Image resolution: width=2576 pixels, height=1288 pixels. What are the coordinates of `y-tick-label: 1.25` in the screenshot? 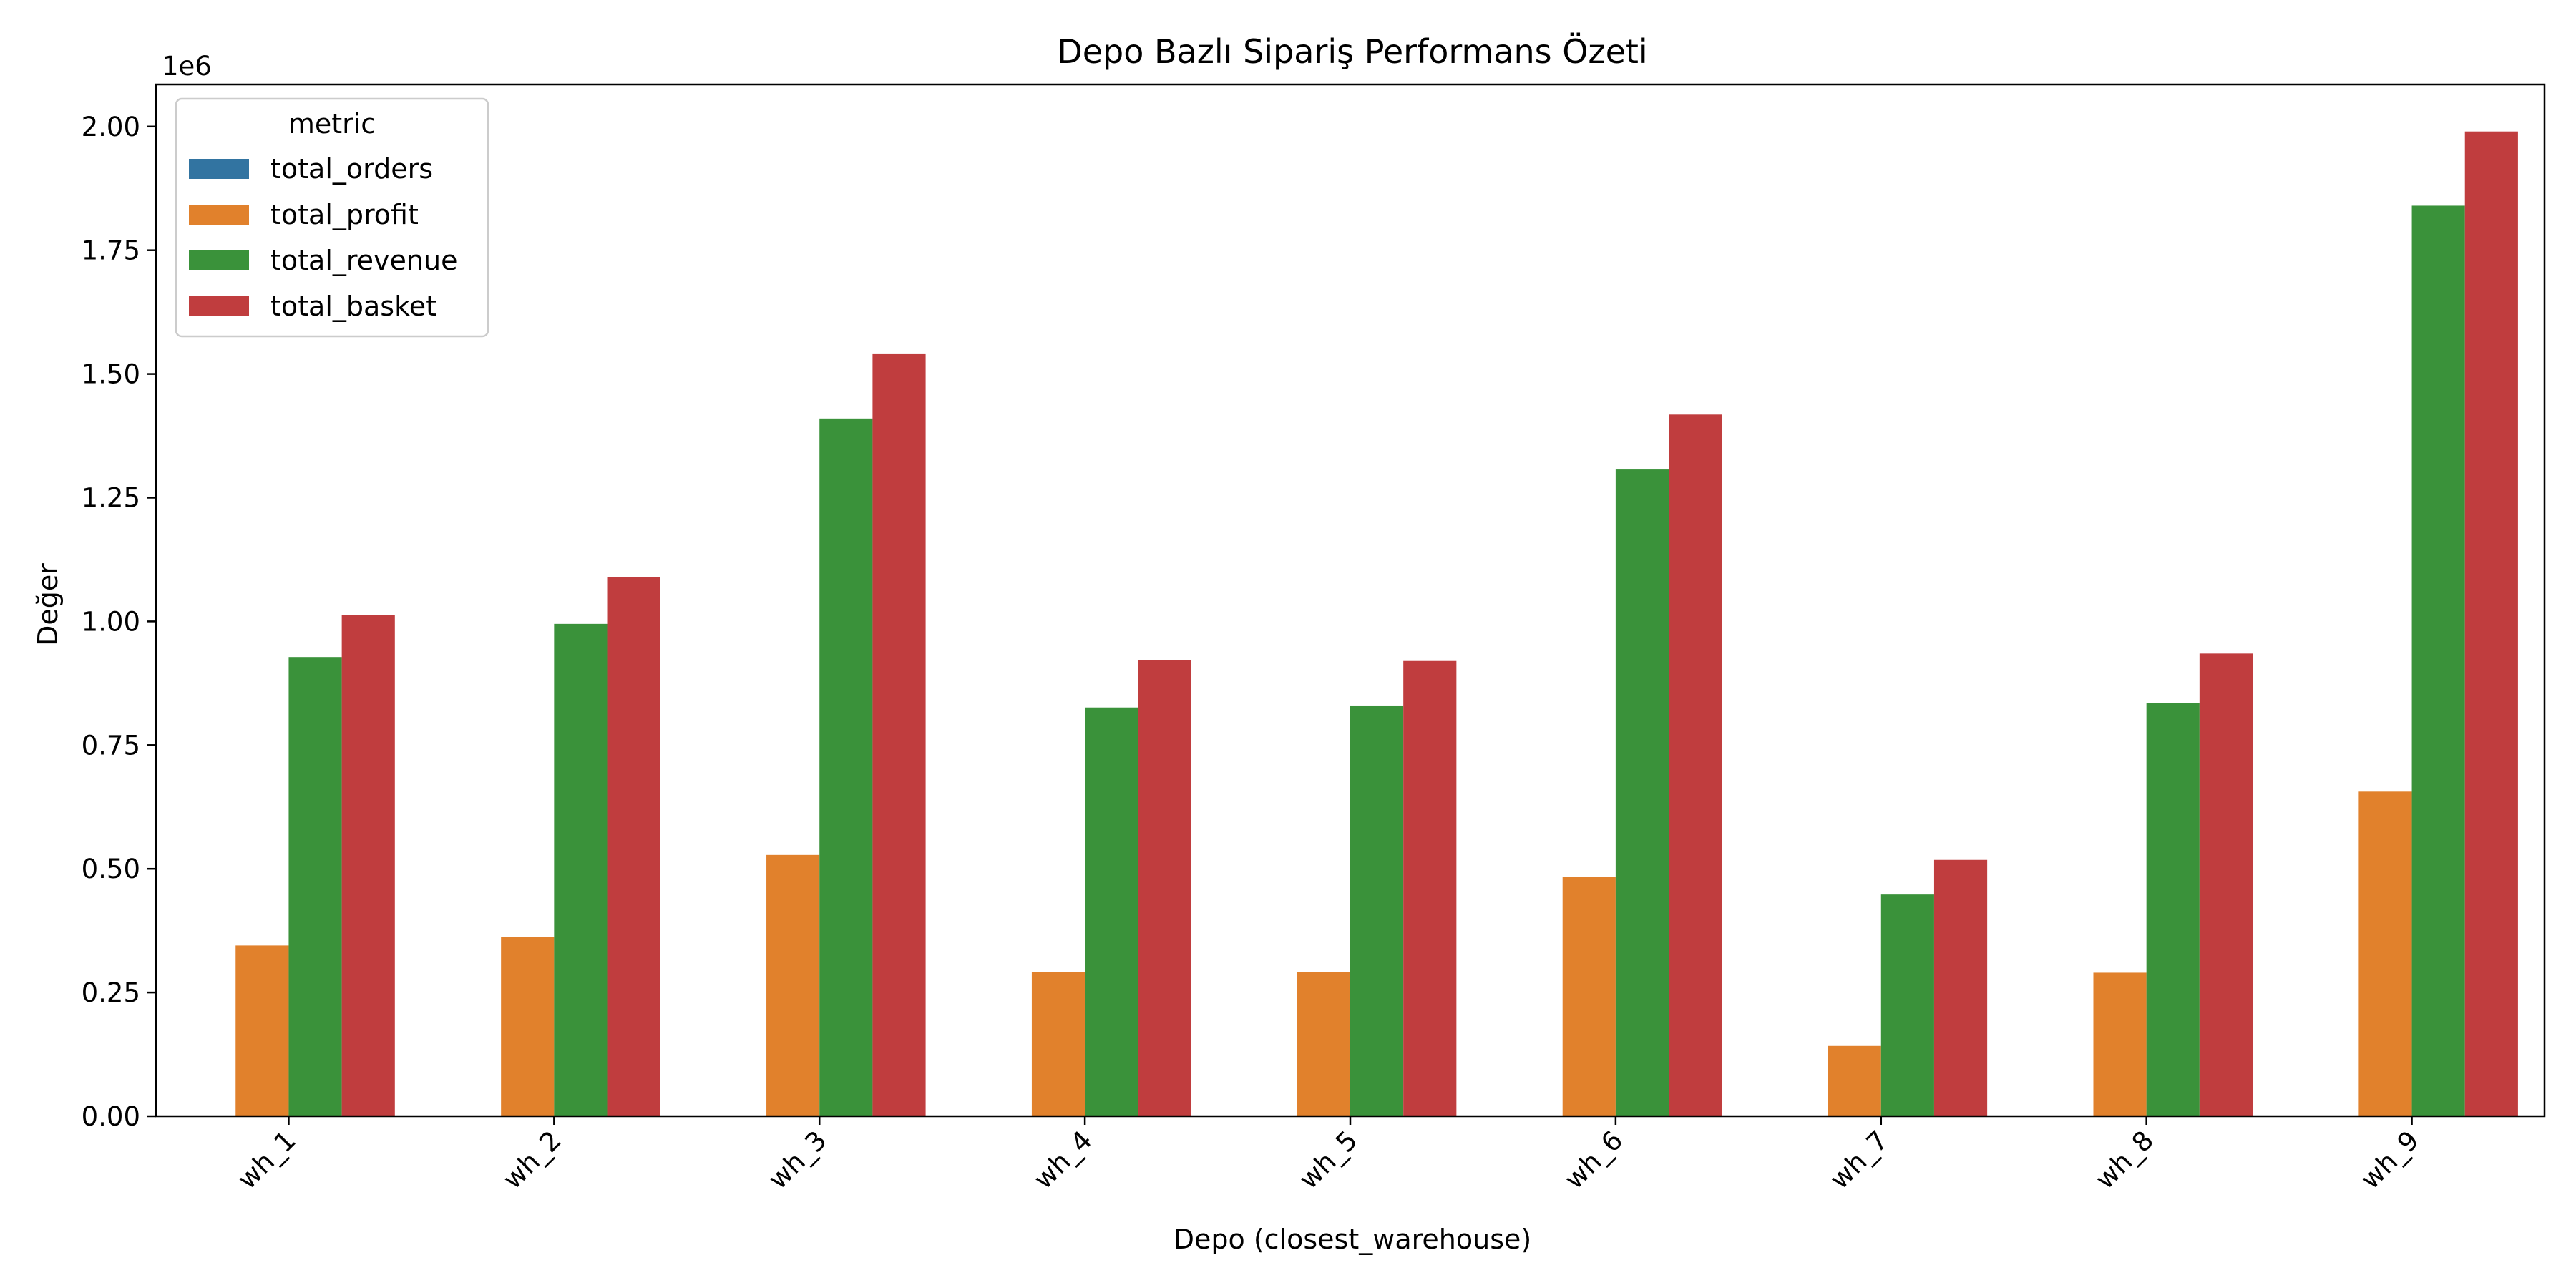 It's located at (111, 497).